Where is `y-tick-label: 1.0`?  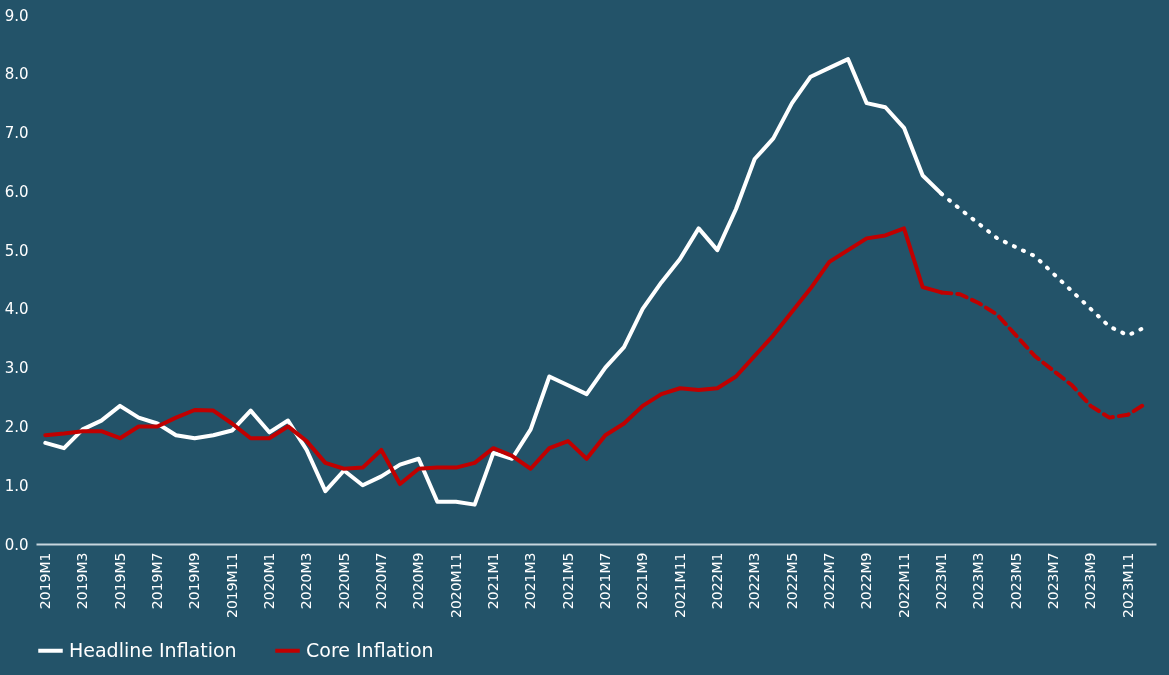 y-tick-label: 1.0 is located at coordinates (16, 485).